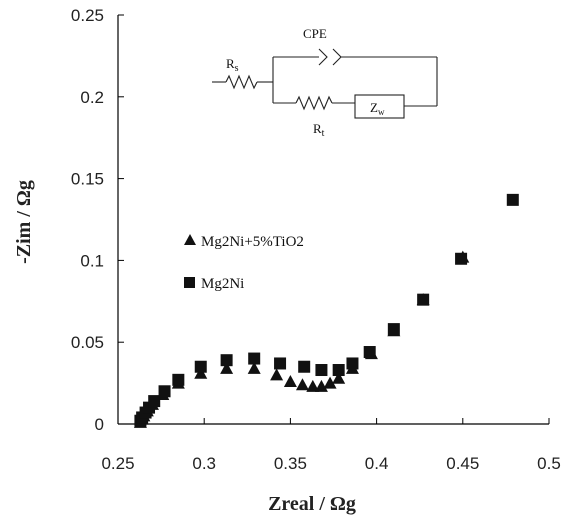  Describe the element at coordinates (97, 220) in the screenshot. I see `y-axis-ticks: 0 0.05 0.1 0.15 0.2 0.25` at that location.